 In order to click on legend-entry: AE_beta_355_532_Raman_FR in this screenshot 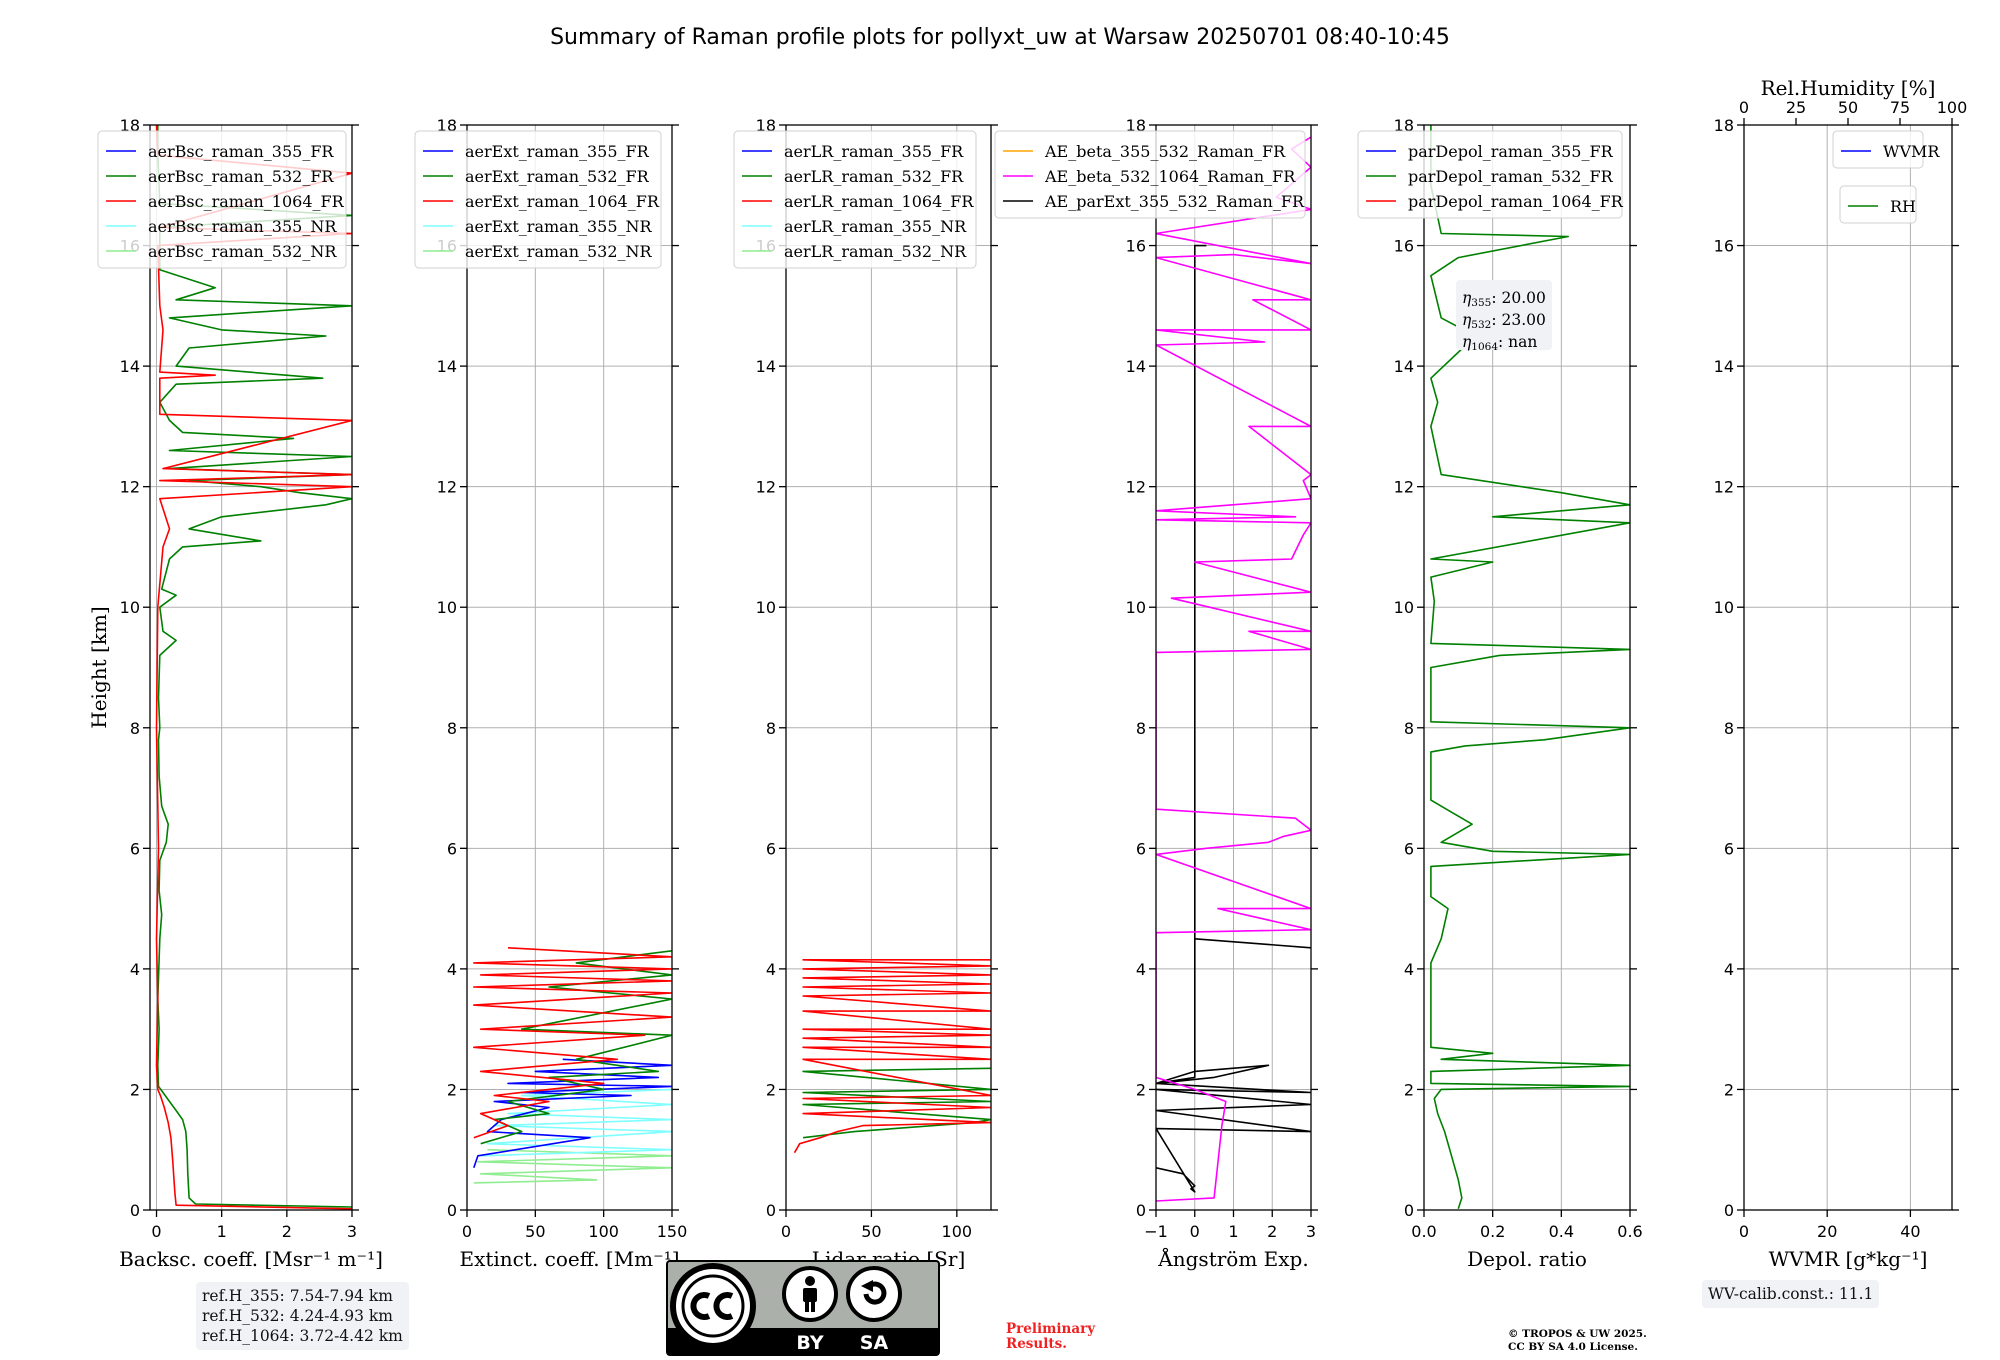, I will do `click(1165, 151)`.